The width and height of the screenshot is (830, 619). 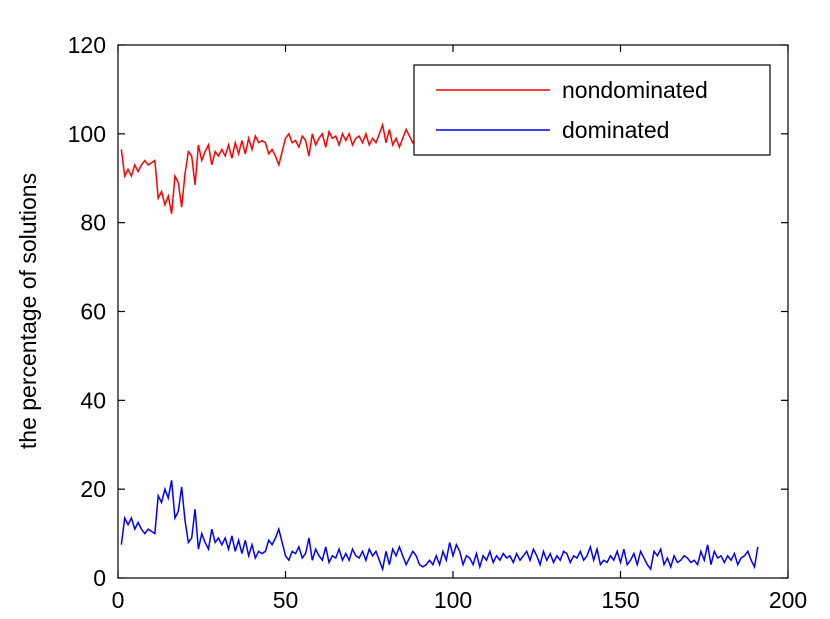 What do you see at coordinates (93, 223) in the screenshot?
I see `y-tick-label: 80` at bounding box center [93, 223].